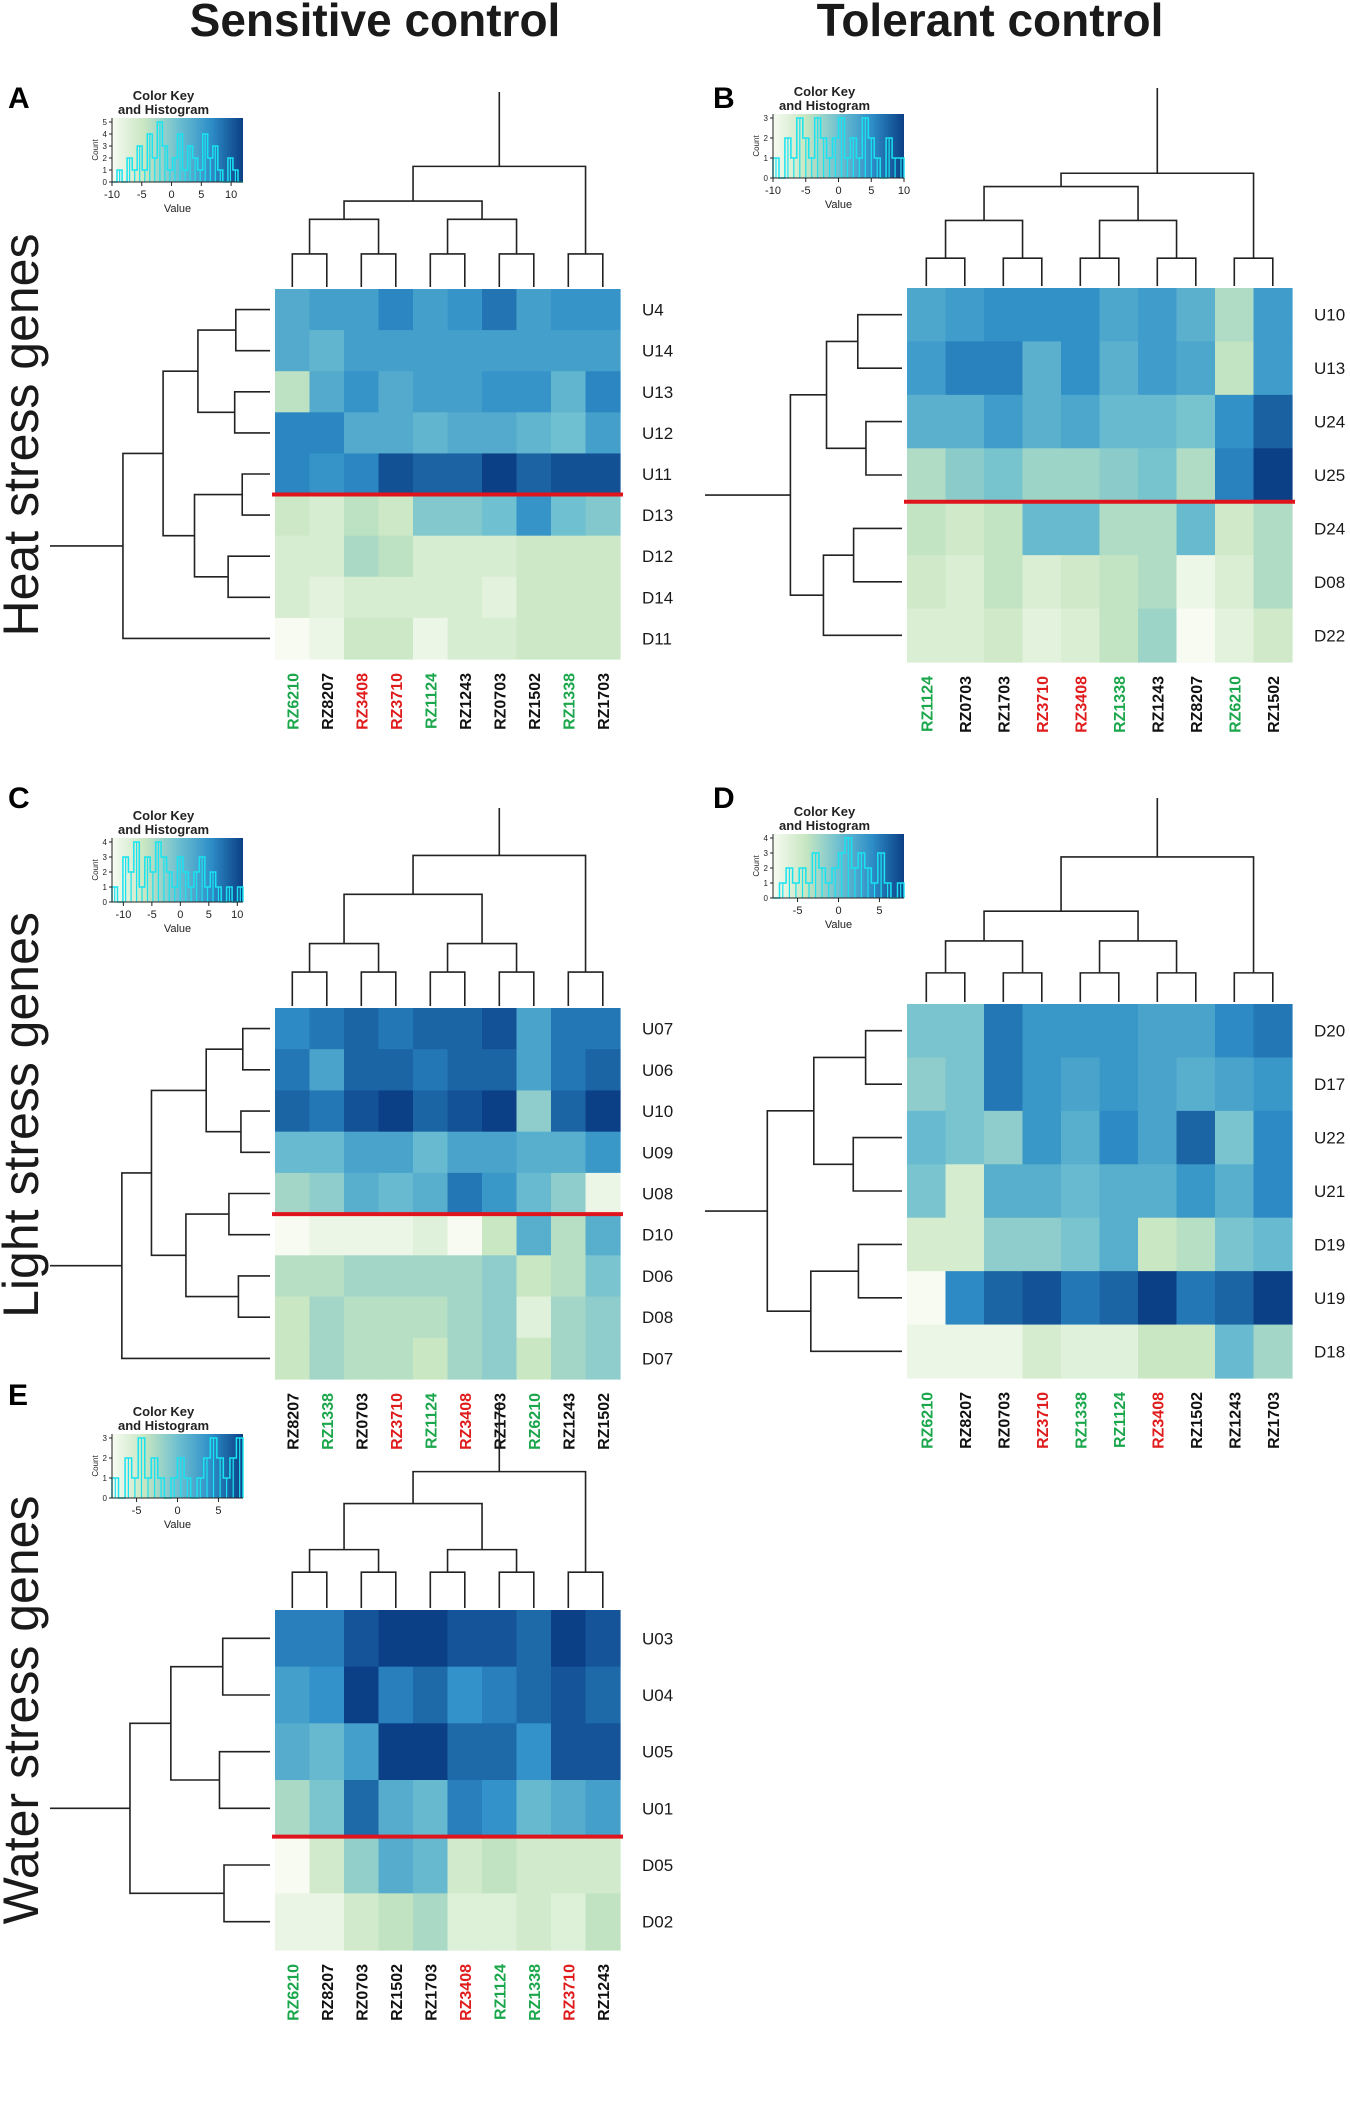 This screenshot has height=2102, width=1350. Describe the element at coordinates (657, 1029) in the screenshot. I see `row-label: U07` at that location.